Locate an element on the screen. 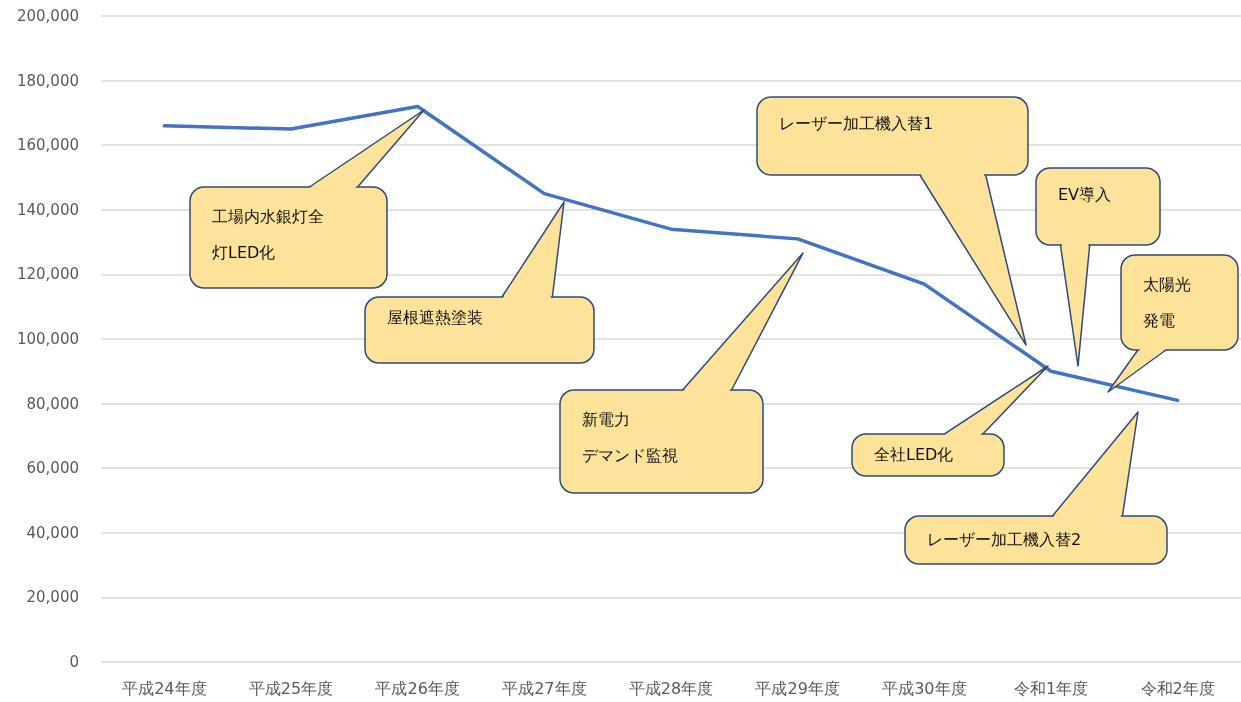  annotation: EV導入 is located at coordinates (1085, 193).